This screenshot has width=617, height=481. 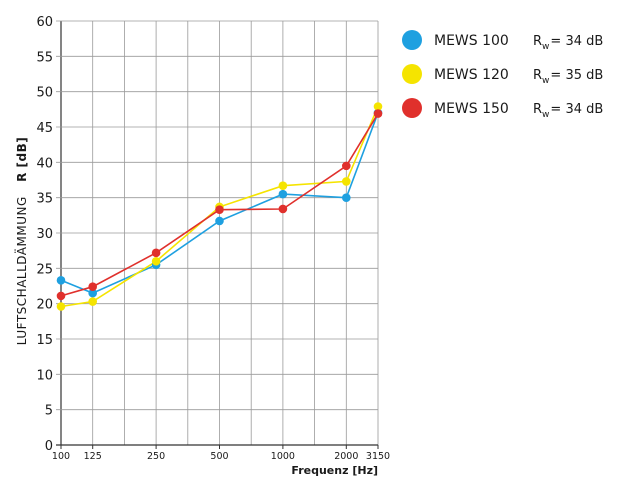 What do you see at coordinates (49, 411) in the screenshot?
I see `y-tick-label: 5` at bounding box center [49, 411].